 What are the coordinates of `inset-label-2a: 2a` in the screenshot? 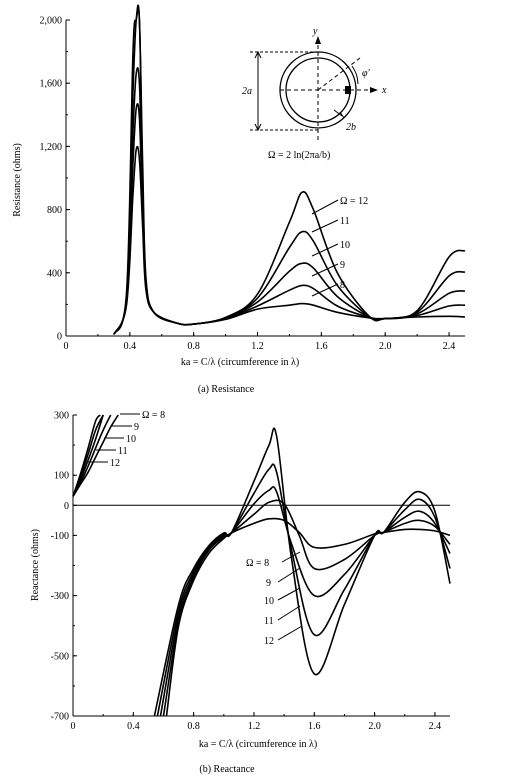 It's located at (247, 91).